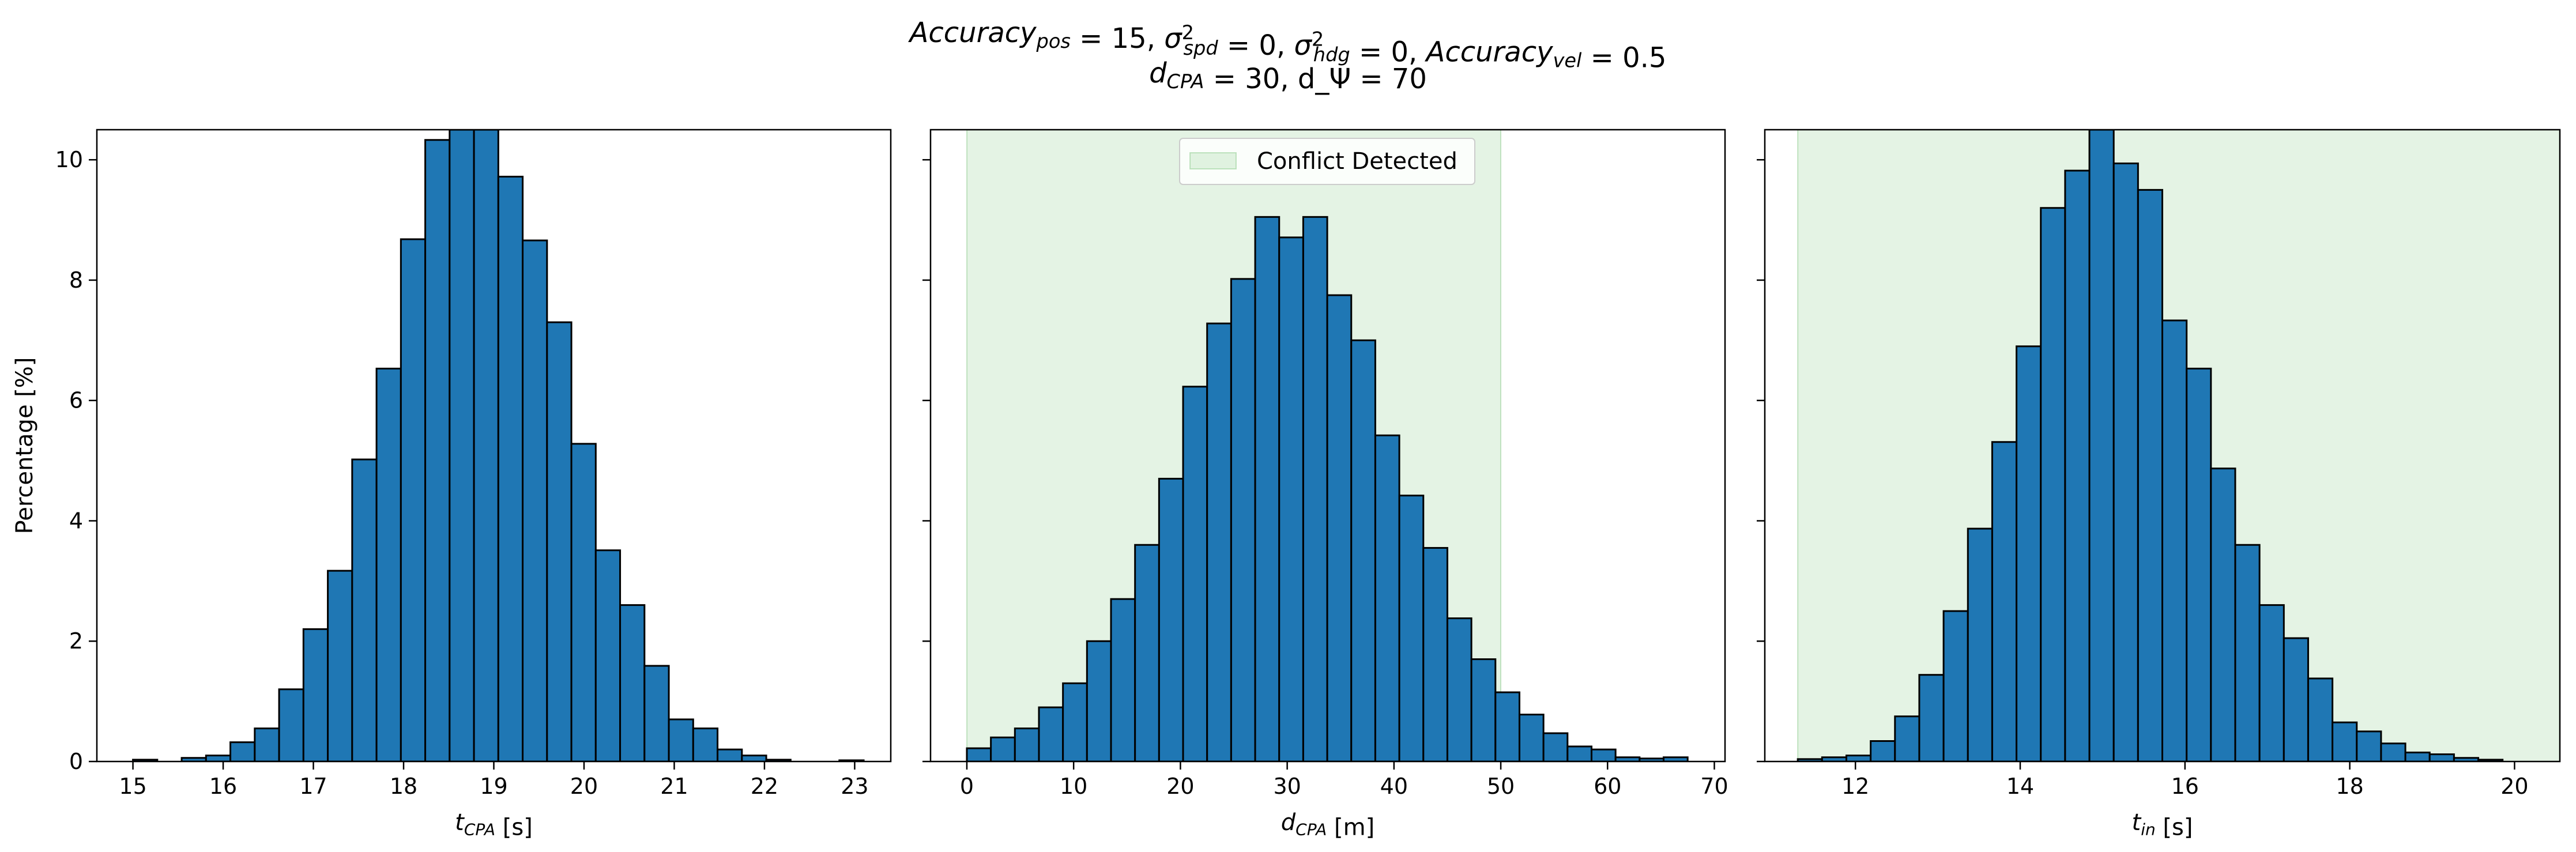 This screenshot has height=852, width=2576. I want to click on x-tick-label: 12, so click(1855, 786).